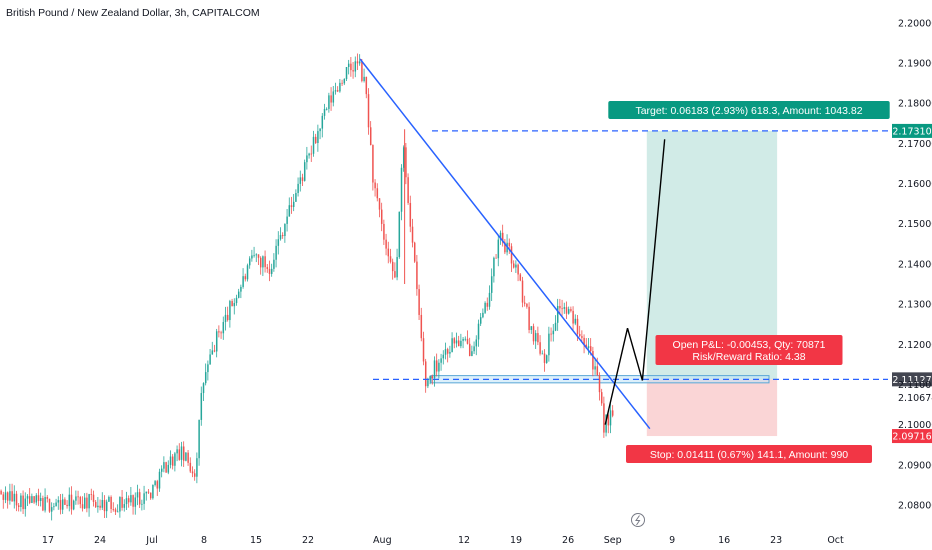  What do you see at coordinates (912, 130) in the screenshot?
I see `target-price-badge: 2.17310` at bounding box center [912, 130].